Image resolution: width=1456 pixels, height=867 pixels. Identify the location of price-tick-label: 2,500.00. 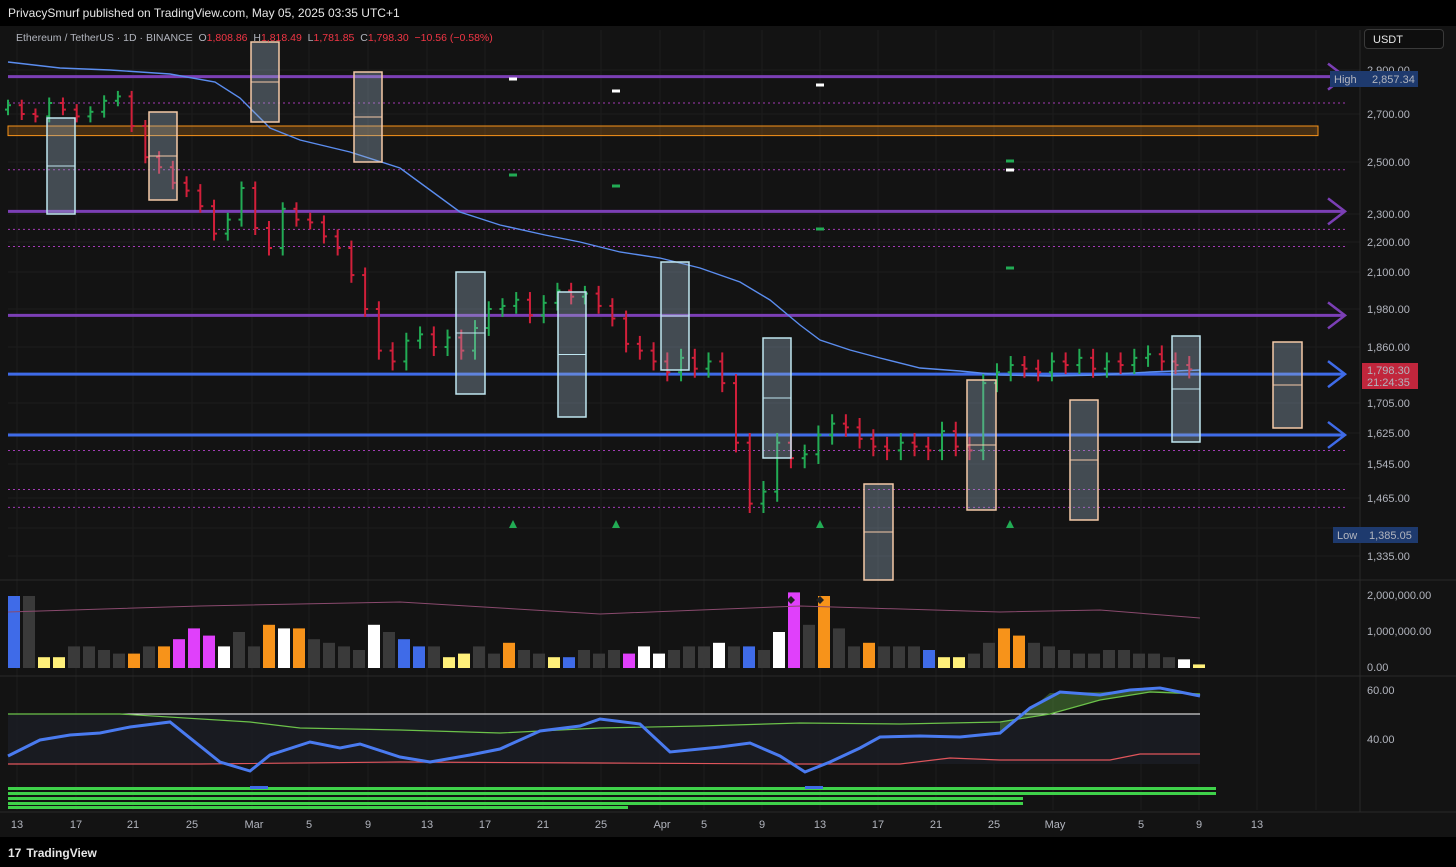
(1388, 163).